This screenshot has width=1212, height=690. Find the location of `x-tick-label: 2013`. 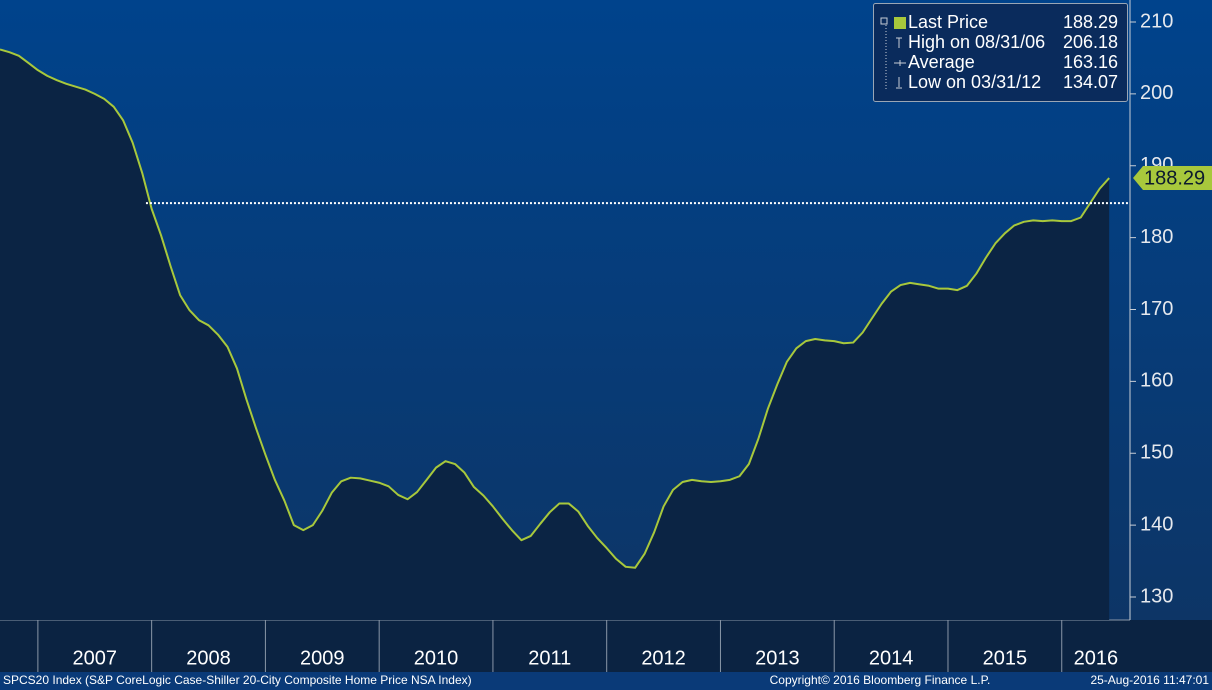

x-tick-label: 2013 is located at coordinates (777, 658).